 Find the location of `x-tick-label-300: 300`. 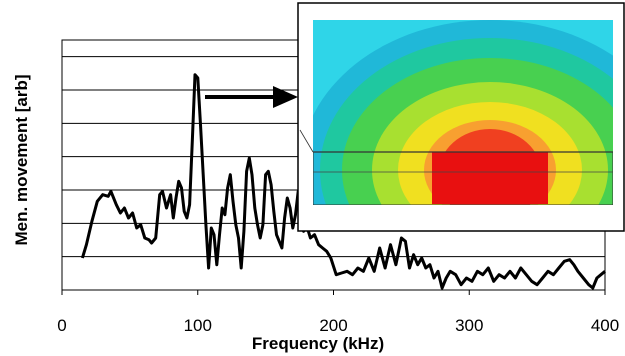

x-tick-label-300: 300 is located at coordinates (469, 325).